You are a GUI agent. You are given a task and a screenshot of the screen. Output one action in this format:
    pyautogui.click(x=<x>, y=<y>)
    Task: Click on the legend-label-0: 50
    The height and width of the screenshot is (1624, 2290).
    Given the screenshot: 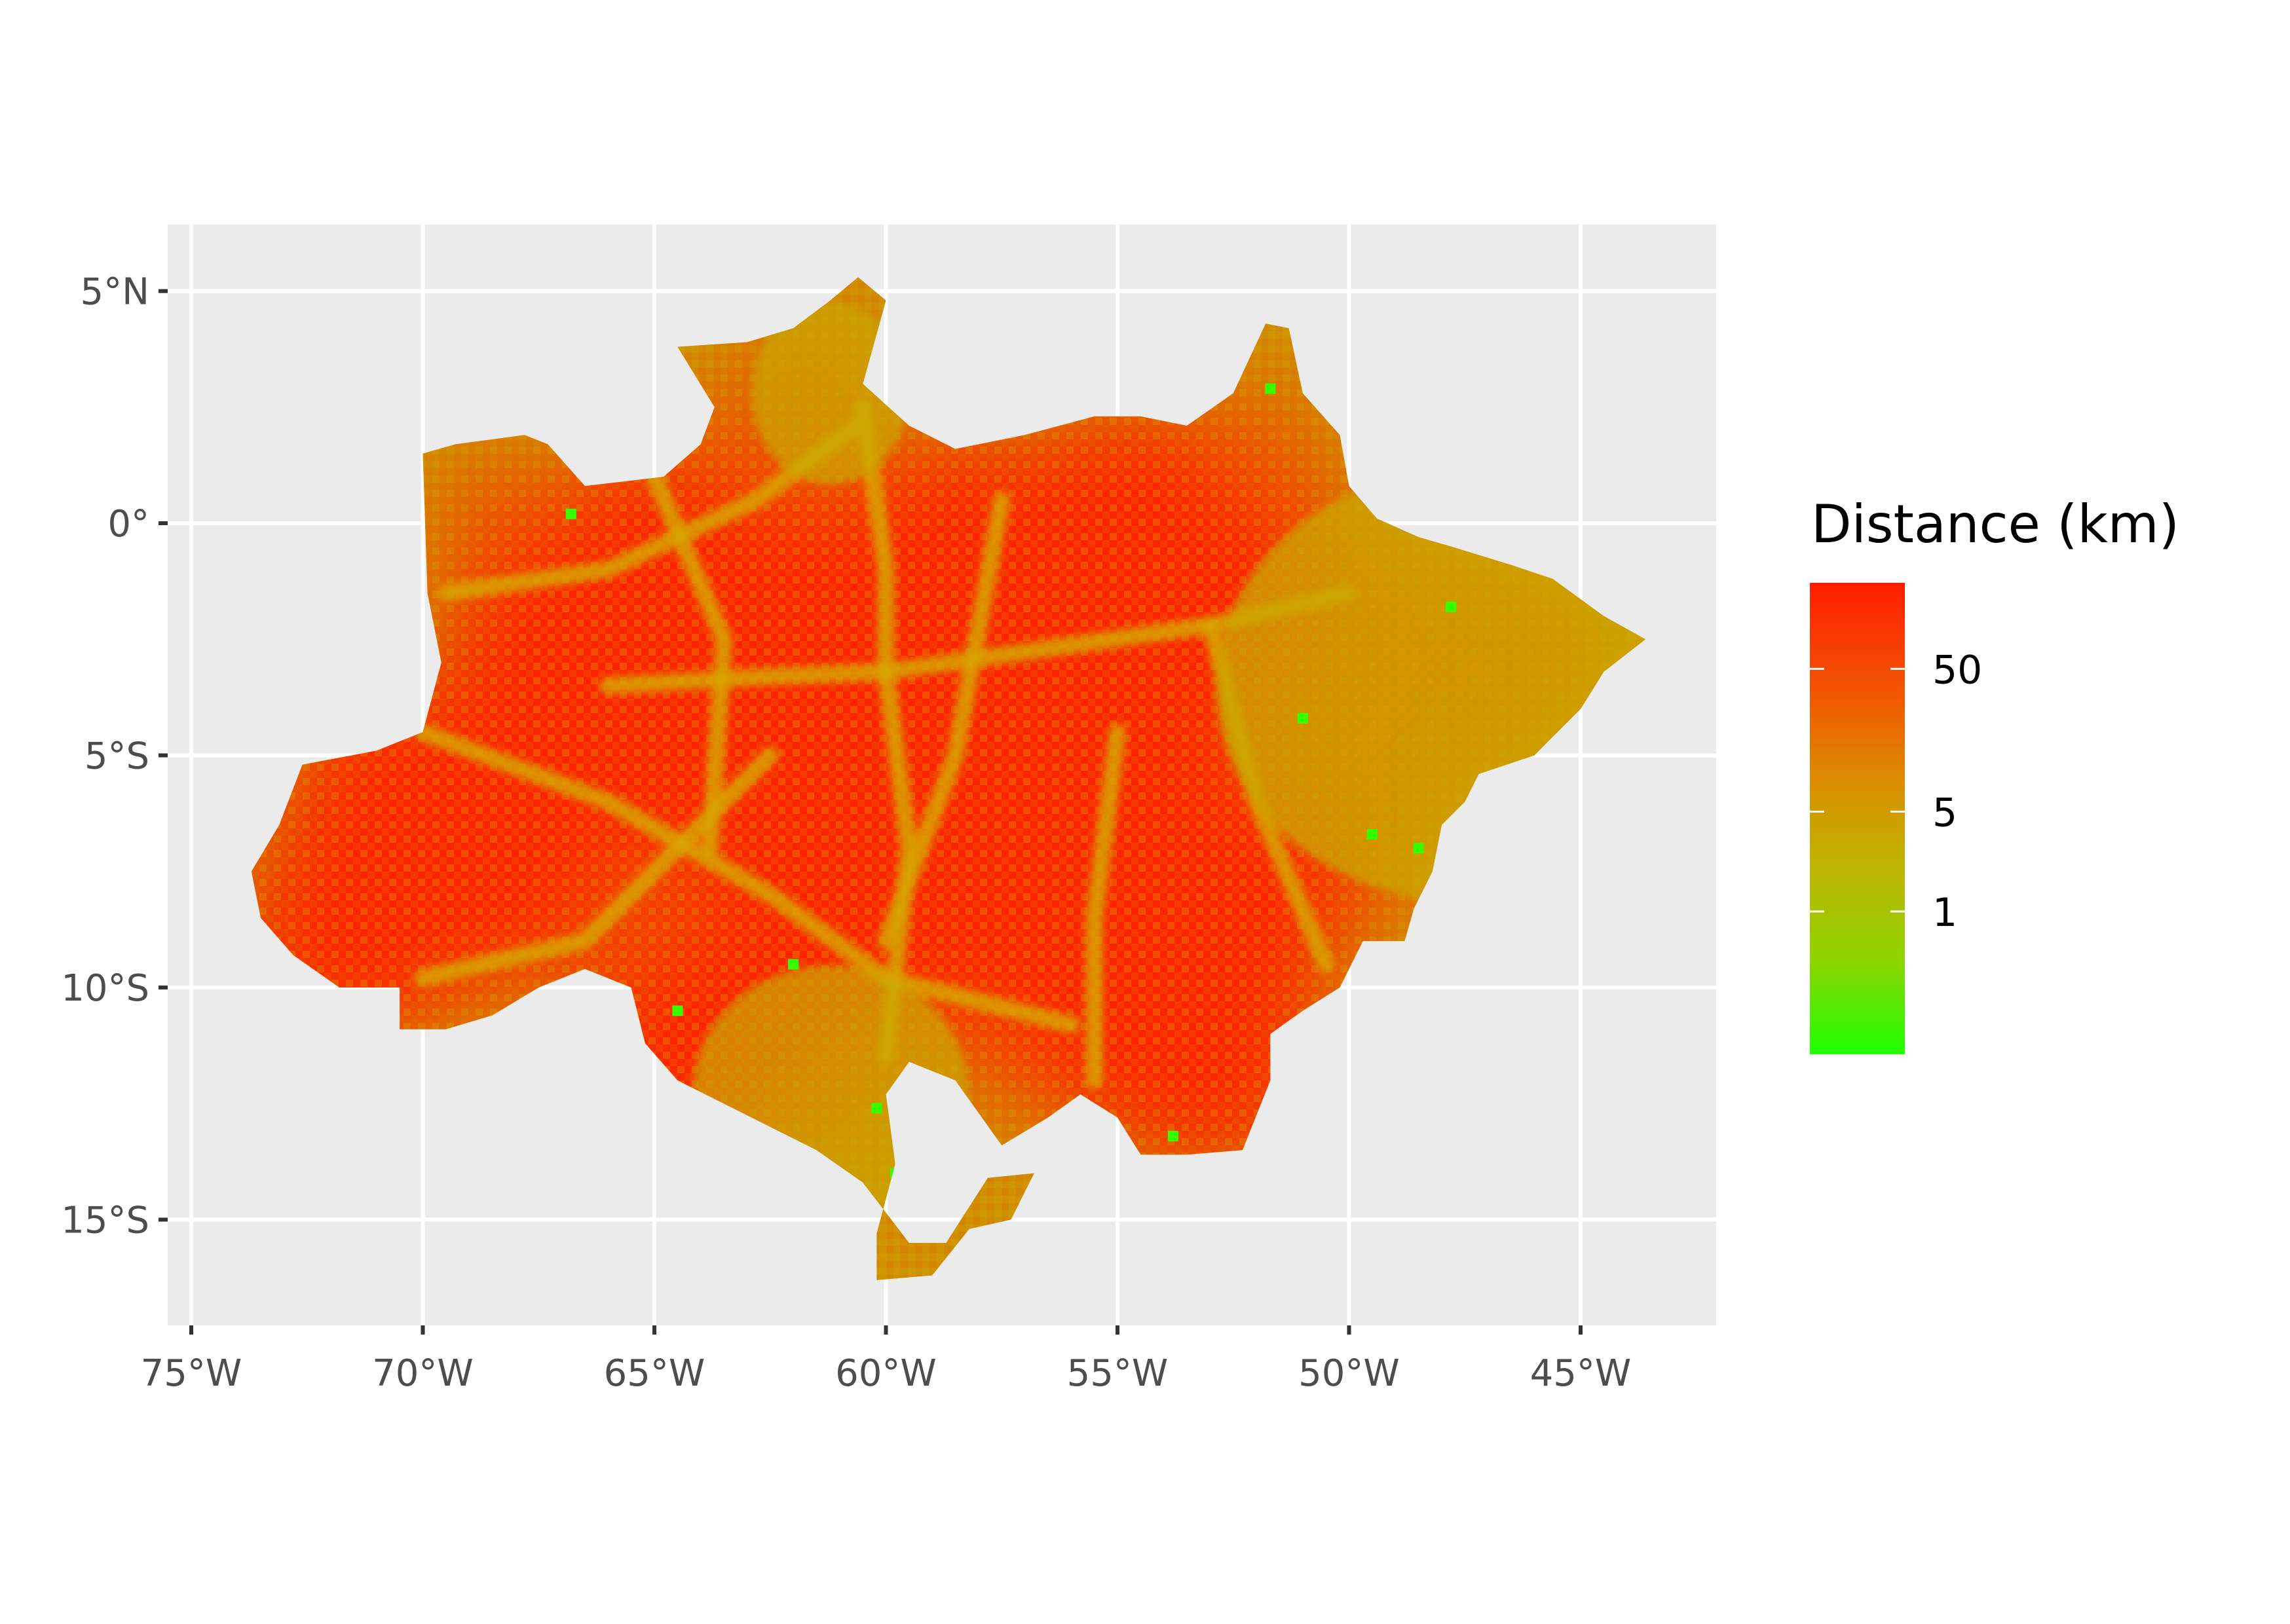 What is the action you would take?
    pyautogui.click(x=1957, y=670)
    